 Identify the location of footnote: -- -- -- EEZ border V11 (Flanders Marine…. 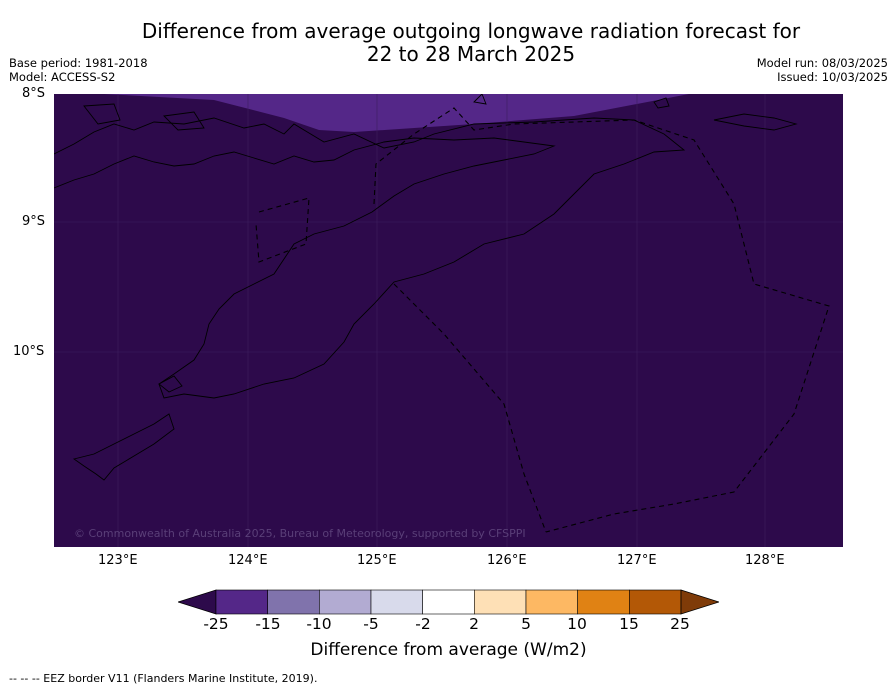
(163, 678).